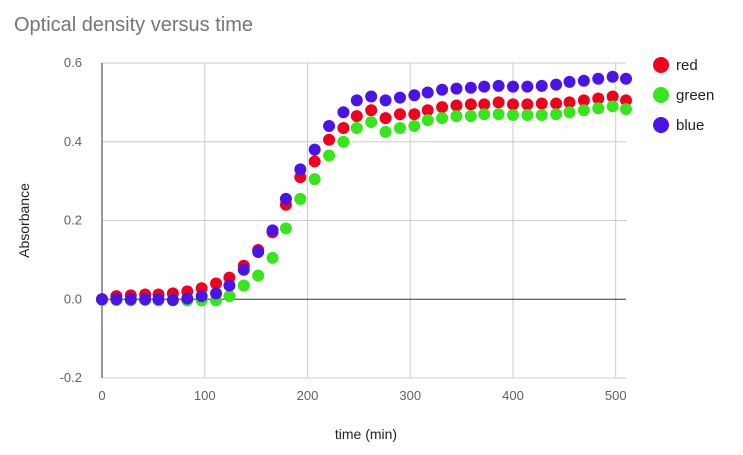  I want to click on x-tick-label: 0, so click(101, 395).